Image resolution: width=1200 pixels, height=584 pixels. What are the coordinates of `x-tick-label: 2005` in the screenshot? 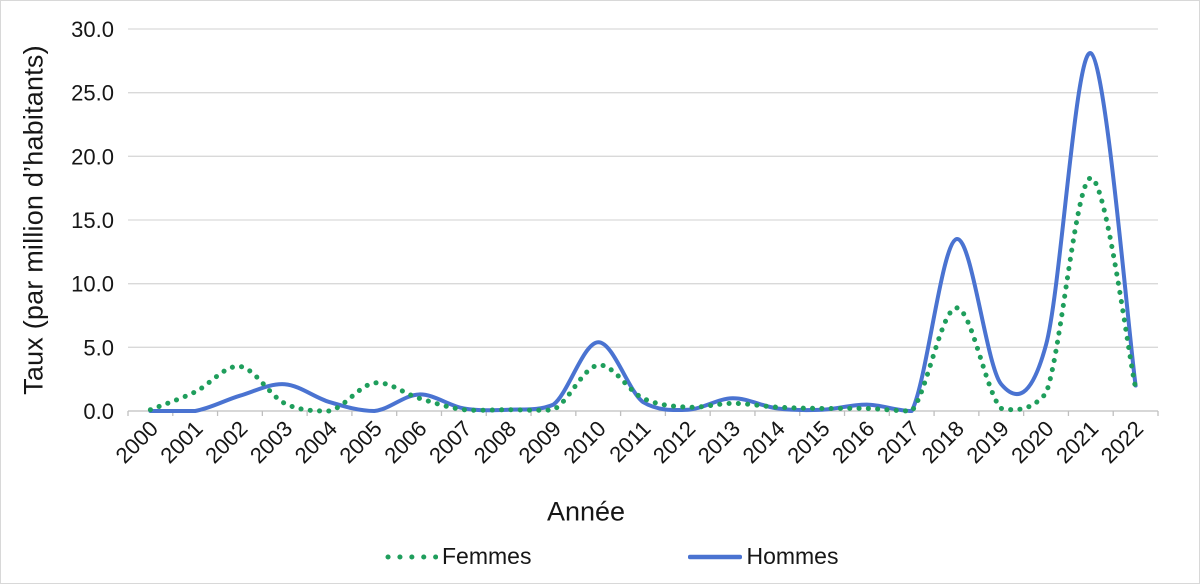 It's located at (361, 442).